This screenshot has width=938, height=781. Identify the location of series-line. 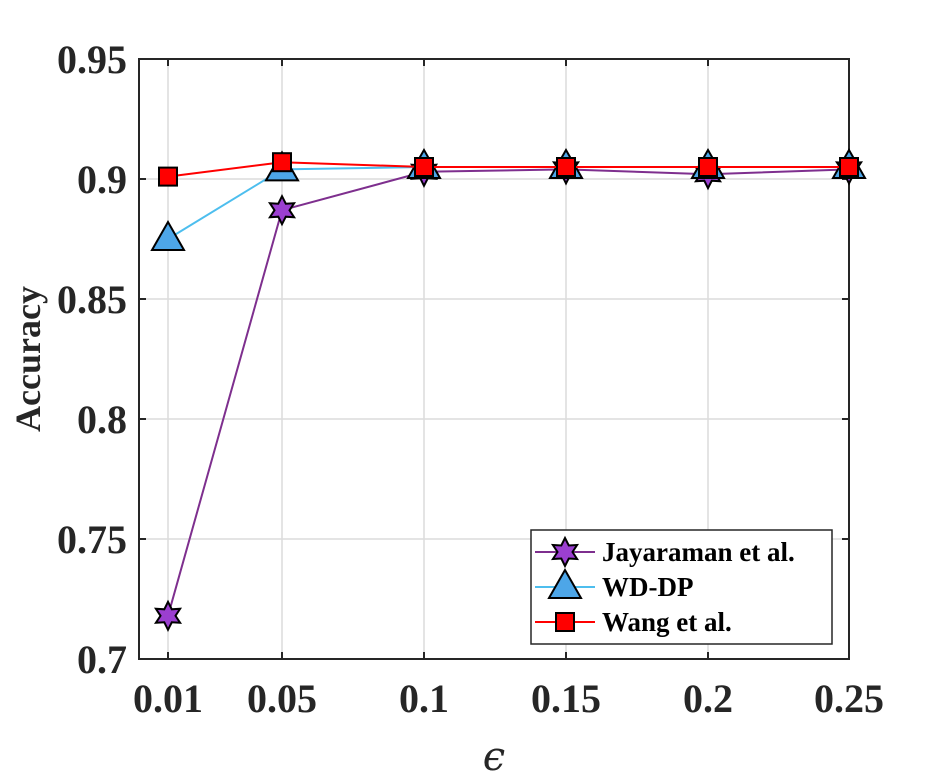
(508, 169).